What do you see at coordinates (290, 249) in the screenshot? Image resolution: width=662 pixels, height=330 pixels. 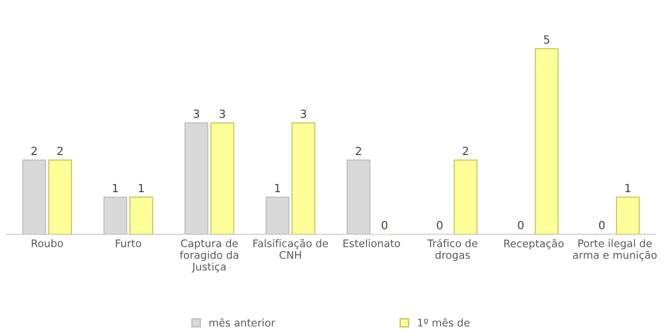 I see `x-tick-label: Falsificação de CNH` at bounding box center [290, 249].